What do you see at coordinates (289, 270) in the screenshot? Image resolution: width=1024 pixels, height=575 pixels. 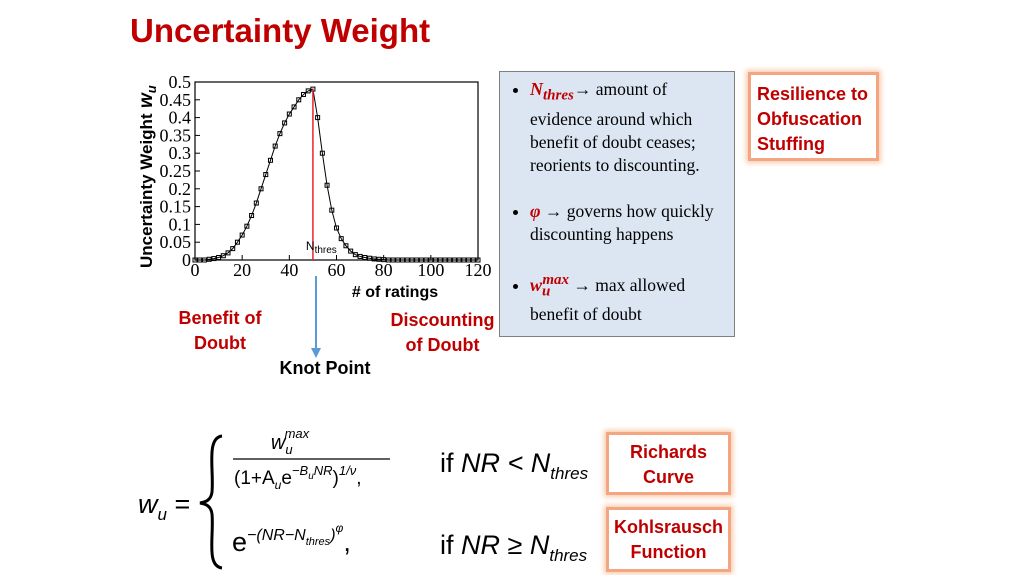 I see `x-tick-label: 40` at bounding box center [289, 270].